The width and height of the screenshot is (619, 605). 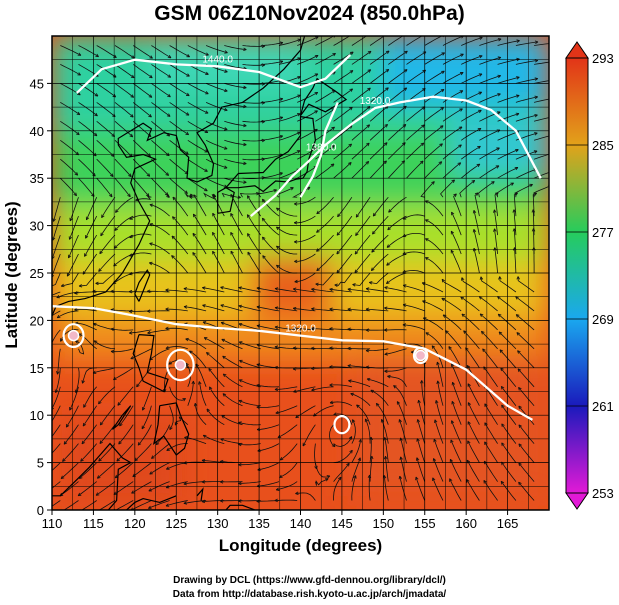 I want to click on contour-label: 1380.0, so click(x=321, y=148).